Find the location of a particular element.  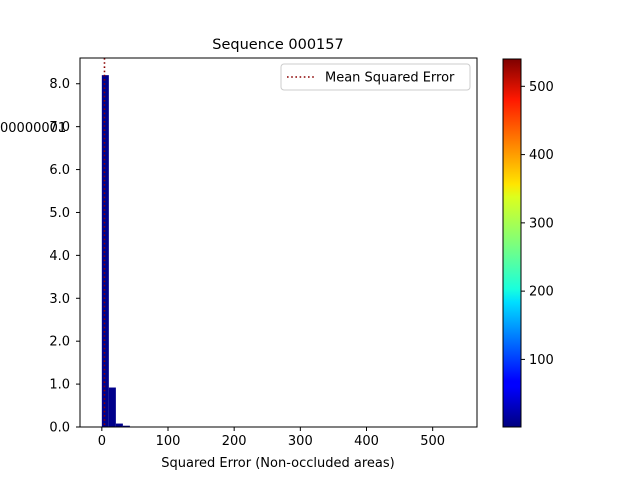

x-axis: 0 100 200 300 400 500 is located at coordinates (271, 438).